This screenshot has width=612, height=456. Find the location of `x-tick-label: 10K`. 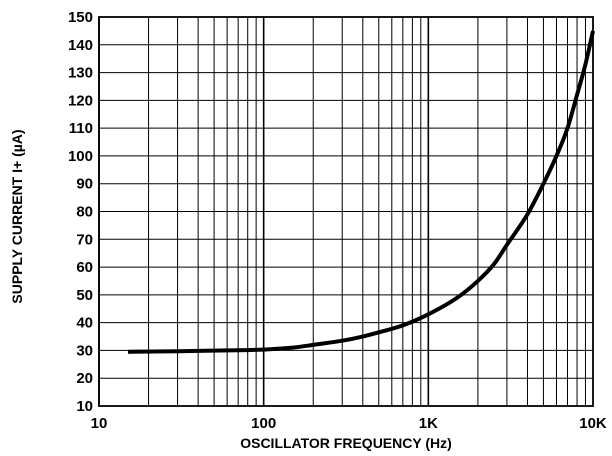

x-tick-label: 10K is located at coordinates (593, 423).